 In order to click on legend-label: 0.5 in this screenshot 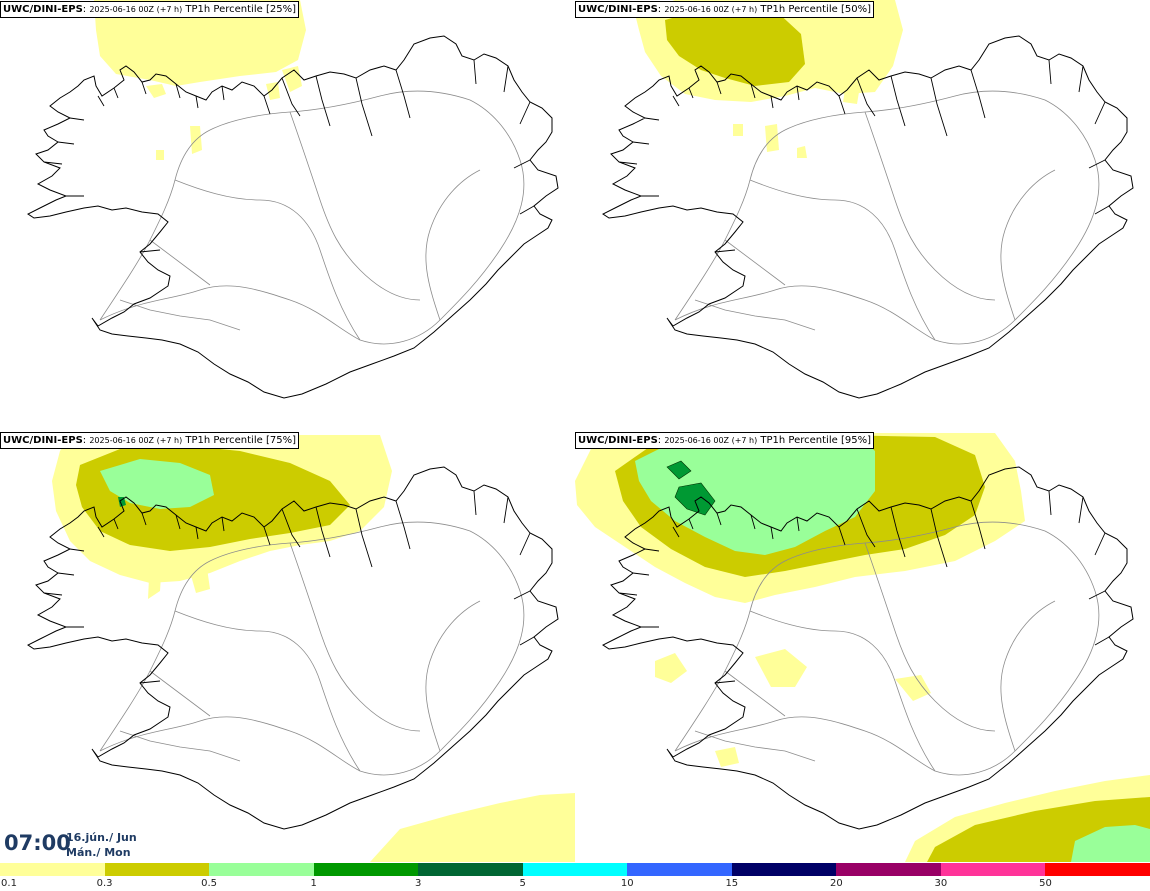, I will do `click(209, 883)`.